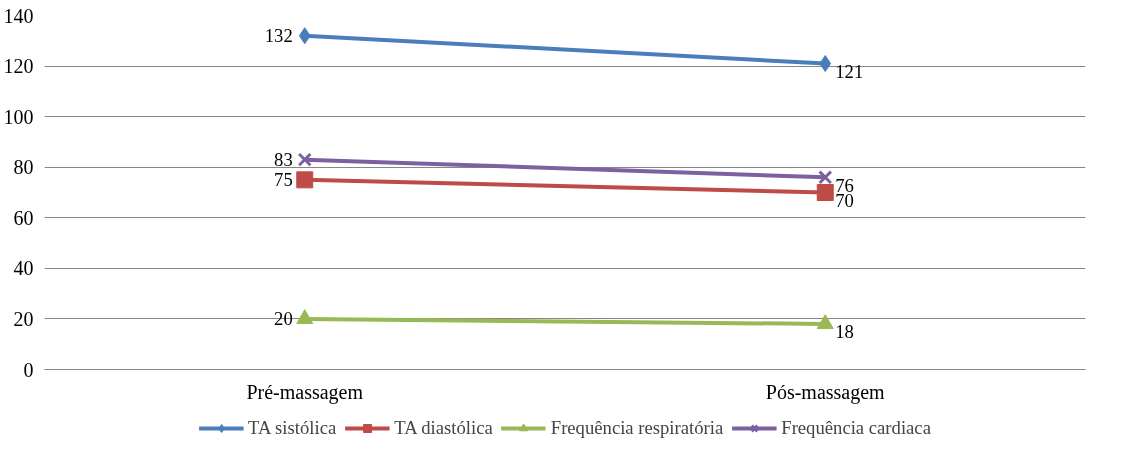  What do you see at coordinates (23, 167) in the screenshot?
I see `y-tick-label: 80` at bounding box center [23, 167].